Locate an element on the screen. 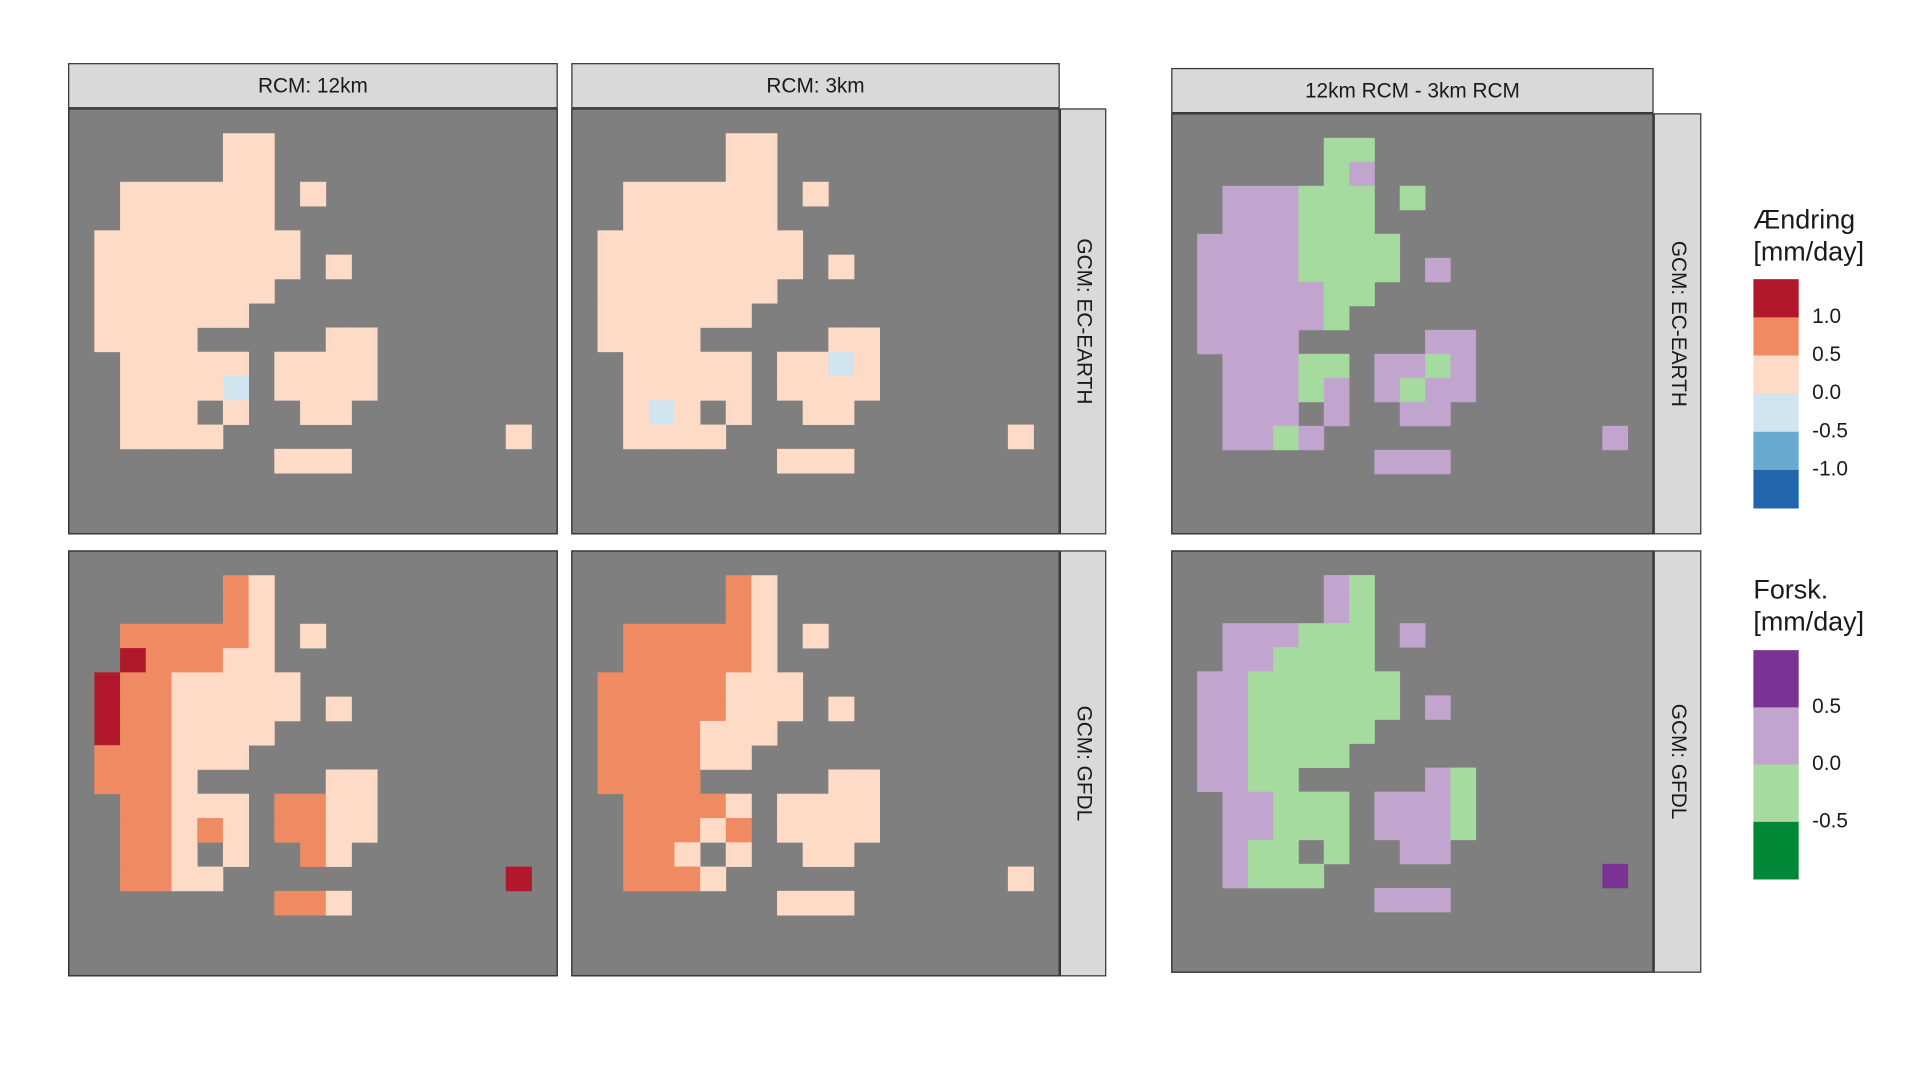  map-panel is located at coordinates (1412, 761).